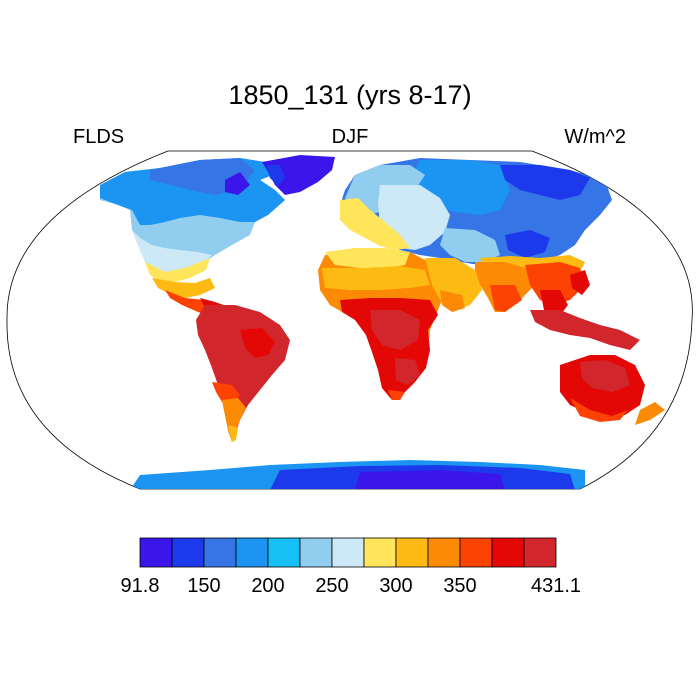 Image resolution: width=700 pixels, height=700 pixels. I want to click on north-america, so click(192, 239).